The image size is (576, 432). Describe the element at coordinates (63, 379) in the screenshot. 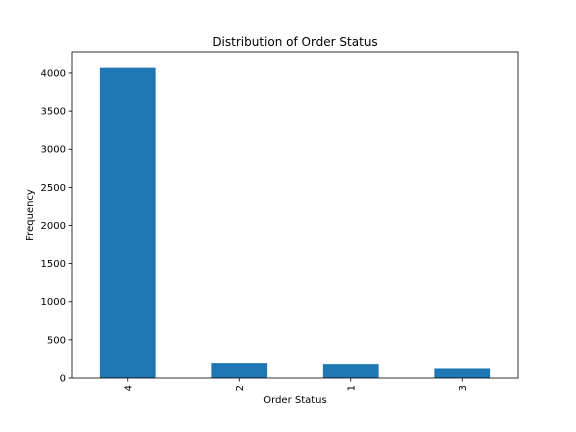

I see `y-tick-label: 0` at that location.